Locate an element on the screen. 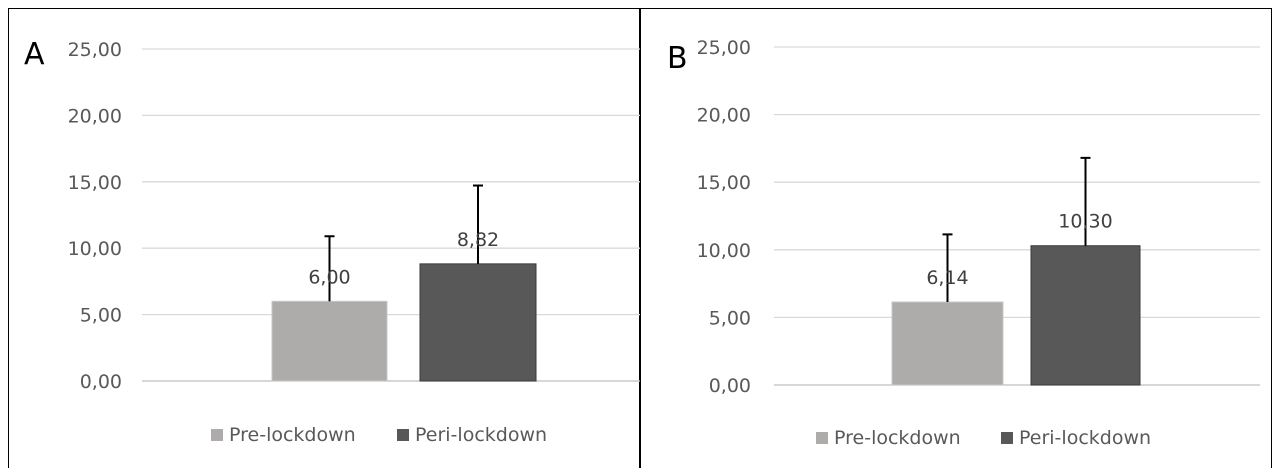  data-label: 8,82 is located at coordinates (478, 240).